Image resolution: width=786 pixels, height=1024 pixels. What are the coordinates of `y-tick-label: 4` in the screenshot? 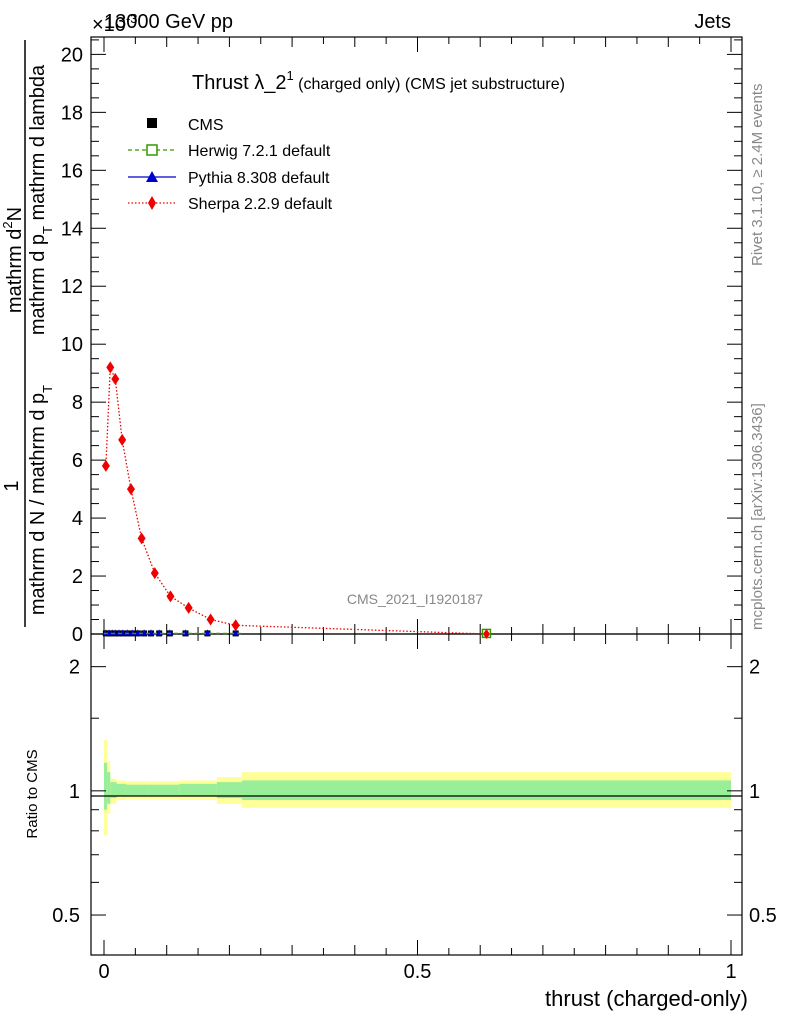 It's located at (77, 519).